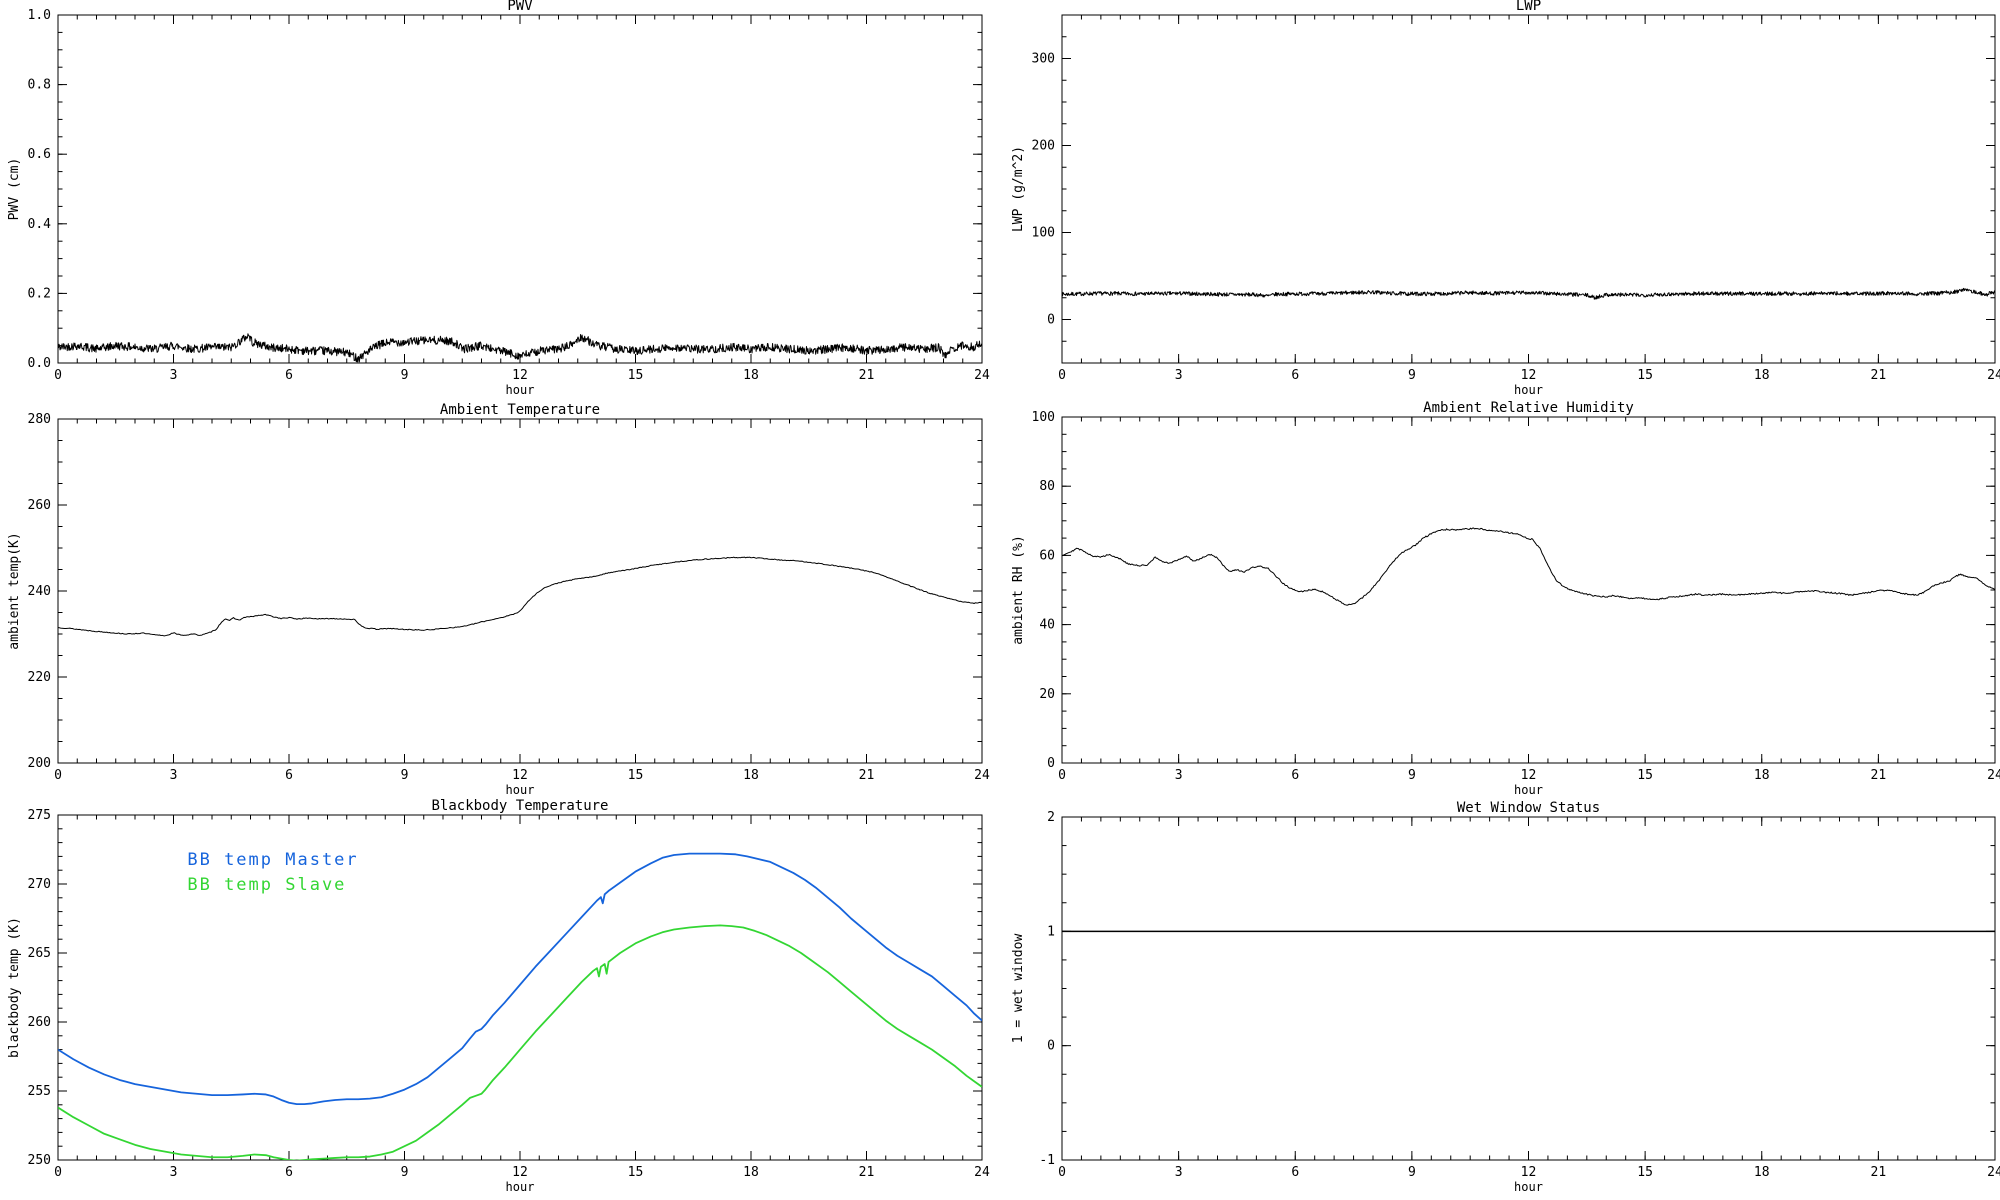  What do you see at coordinates (289, 375) in the screenshot?
I see `pwv-xtick-label: 6` at bounding box center [289, 375].